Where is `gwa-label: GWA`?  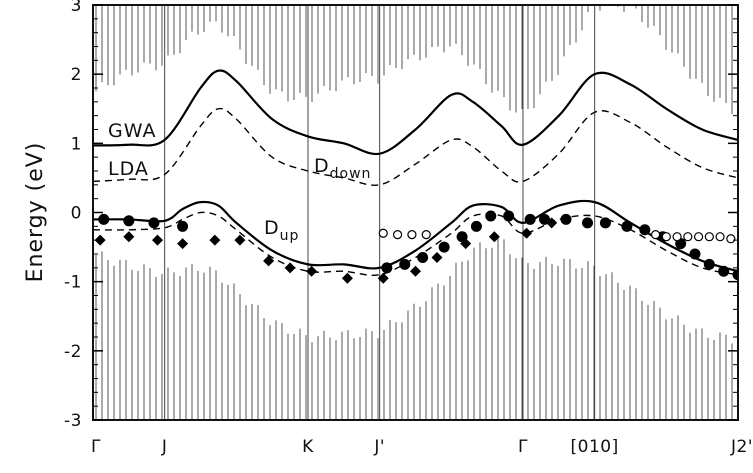 gwa-label: GWA is located at coordinates (132, 131).